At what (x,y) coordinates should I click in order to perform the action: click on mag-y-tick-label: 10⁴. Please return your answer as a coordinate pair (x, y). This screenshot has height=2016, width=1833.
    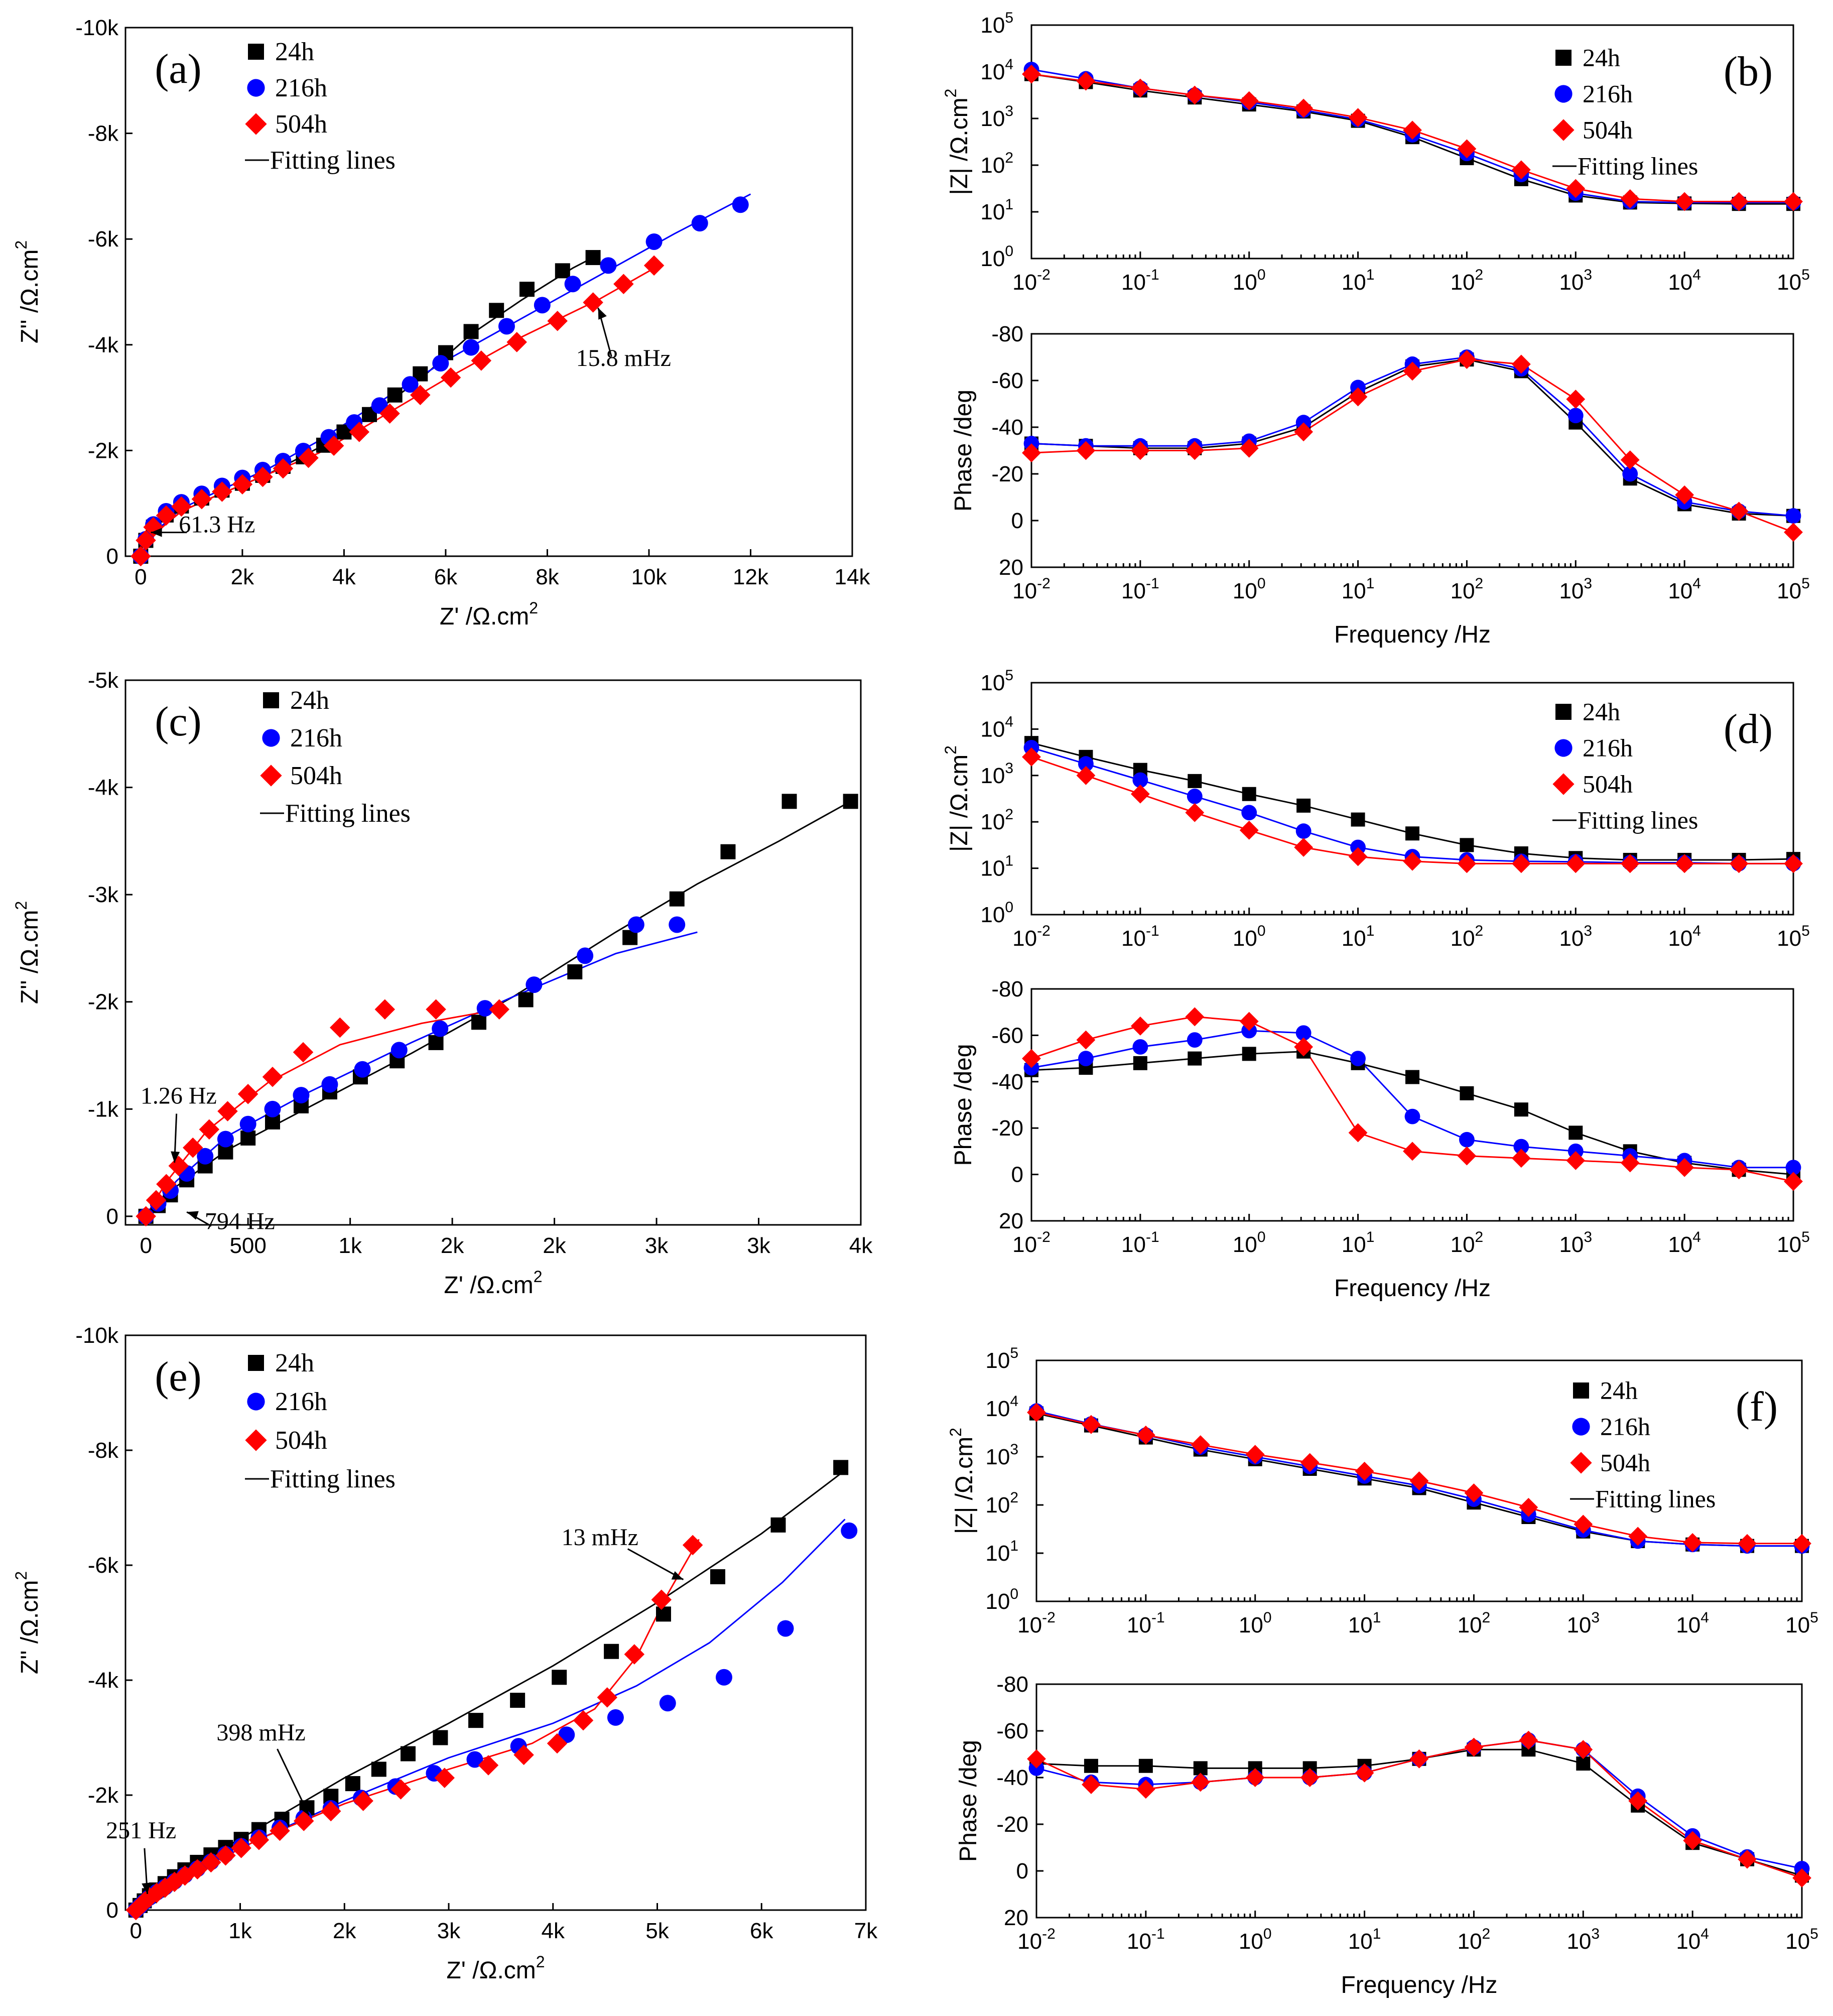
    Looking at the image, I should click on (1001, 1407).